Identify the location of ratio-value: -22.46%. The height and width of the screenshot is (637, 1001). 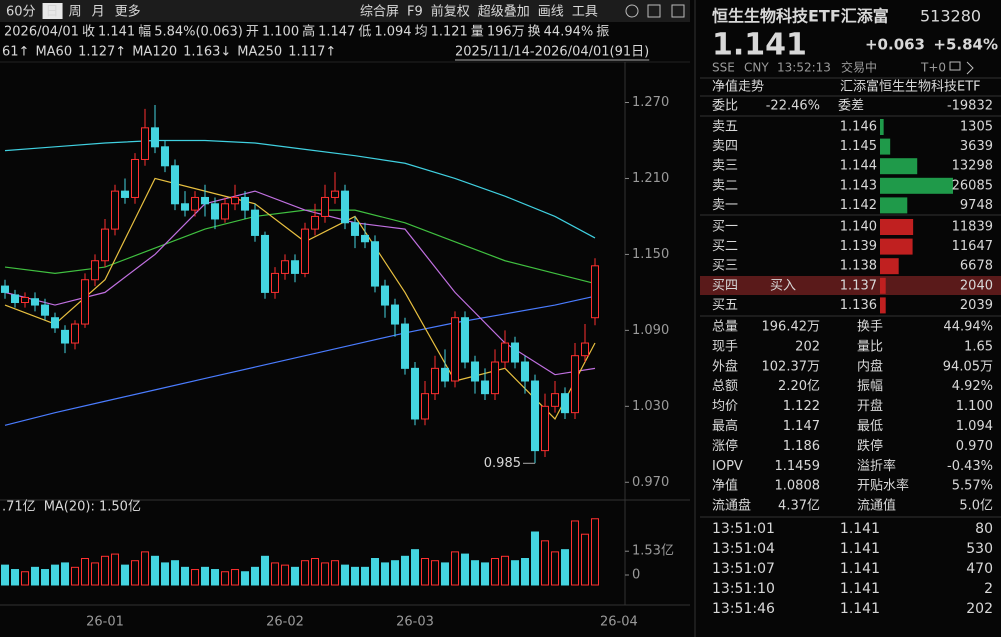
(793, 106).